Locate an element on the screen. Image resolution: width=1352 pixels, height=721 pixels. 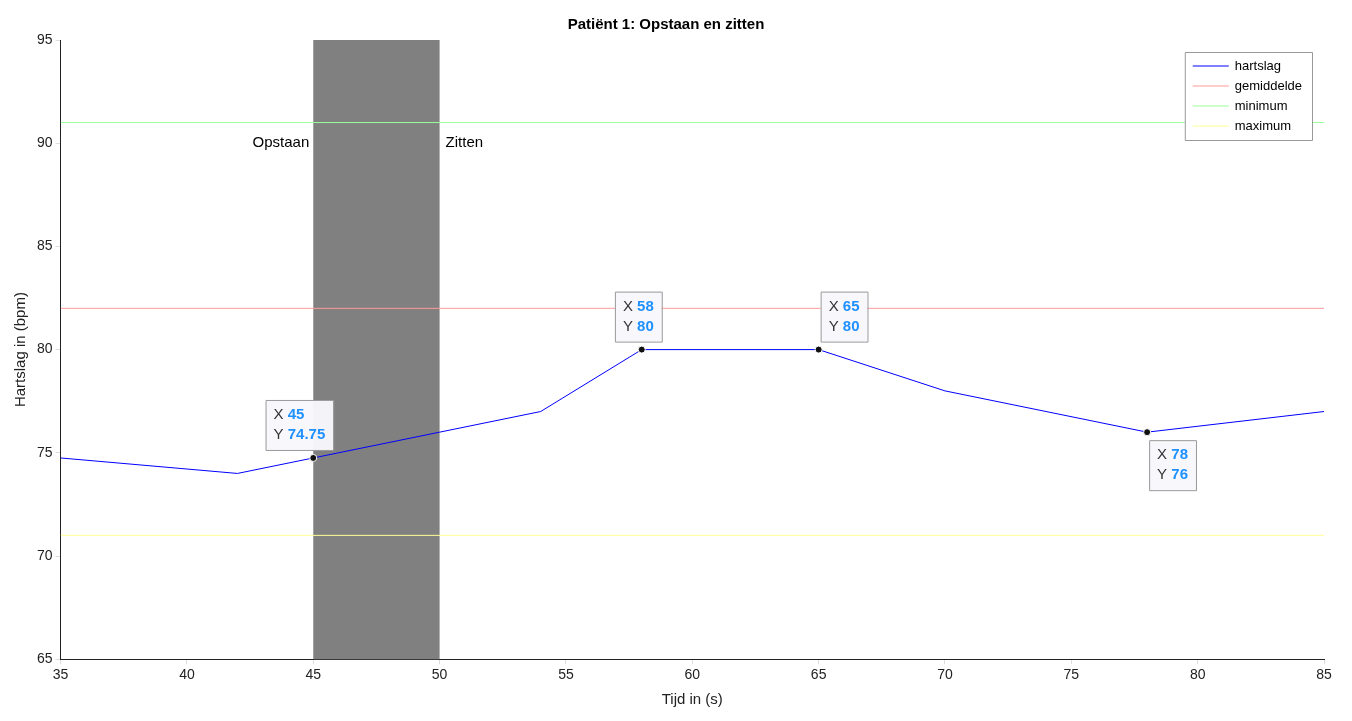
y-tick-label: 85 is located at coordinates (44, 245).